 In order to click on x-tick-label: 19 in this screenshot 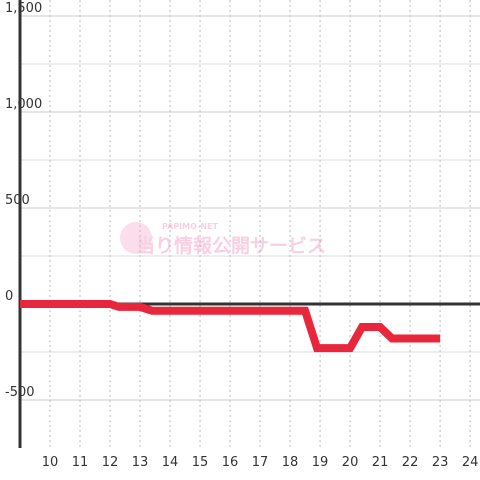, I will do `click(320, 462)`.